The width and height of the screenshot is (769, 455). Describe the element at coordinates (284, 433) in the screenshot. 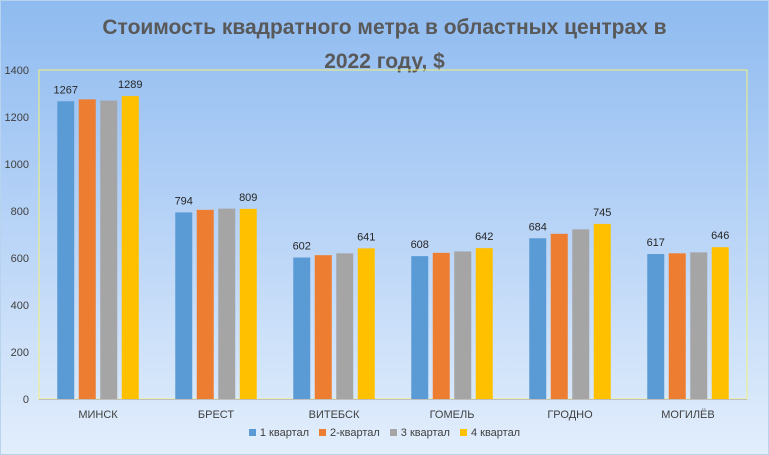

I see `legend-label: 1 квартал` at that location.